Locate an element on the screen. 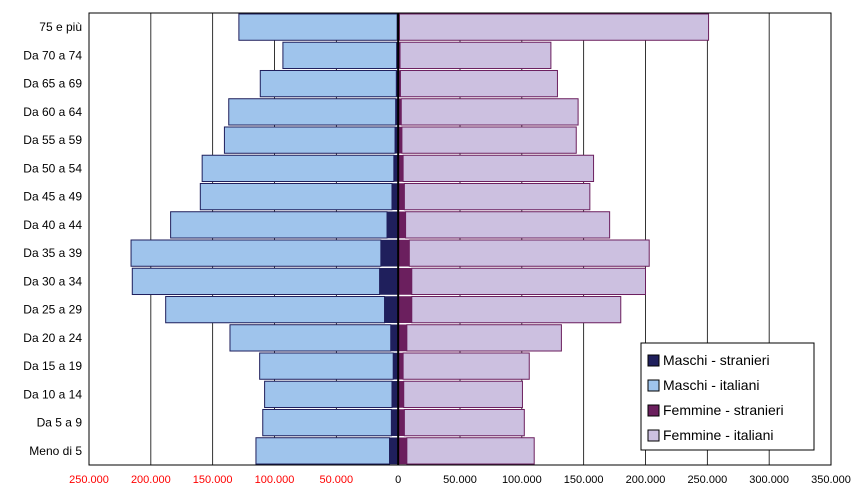  category-label: Da 55 a 59 is located at coordinates (52, 140).